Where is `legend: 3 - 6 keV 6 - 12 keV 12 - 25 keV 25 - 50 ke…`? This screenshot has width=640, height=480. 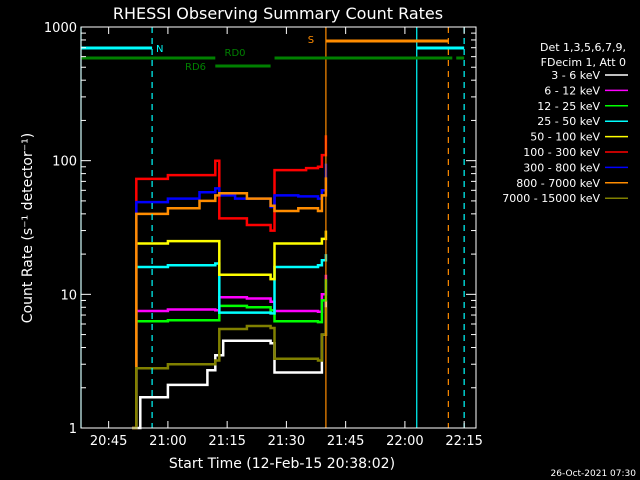
legend: 3 - 6 keV 6 - 12 keV 12 - 25 keV 25 - 50 ke… is located at coordinates (565, 137).